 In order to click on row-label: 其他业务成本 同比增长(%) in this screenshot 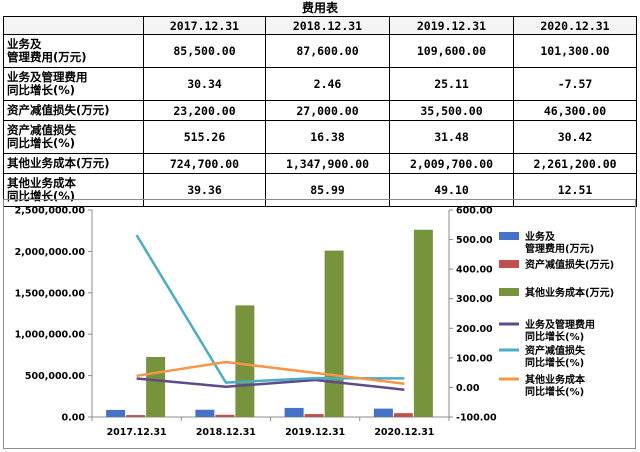, I will do `click(73, 190)`.